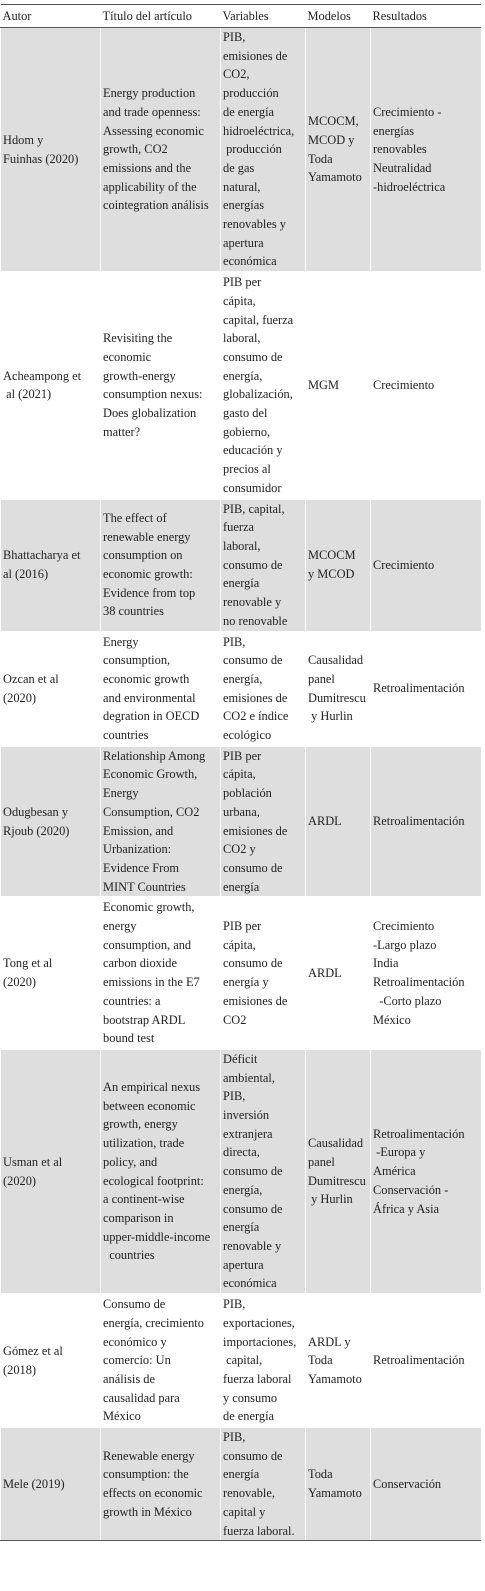  Describe the element at coordinates (252, 602) in the screenshot. I see `cell-line: renovable y` at that location.